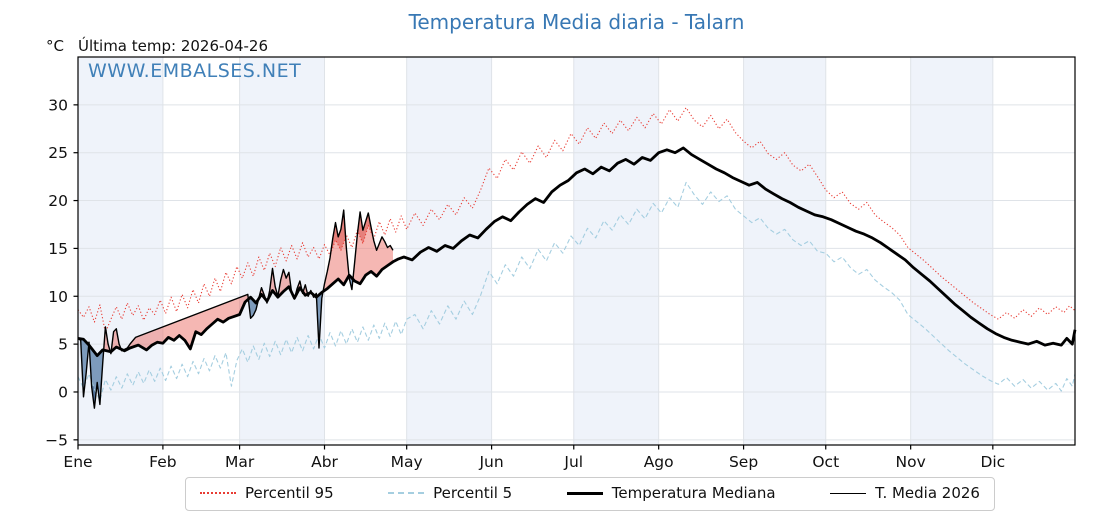  Describe the element at coordinates (218, 493) in the screenshot. I see `percentil-95-line-sample-icon` at that location.